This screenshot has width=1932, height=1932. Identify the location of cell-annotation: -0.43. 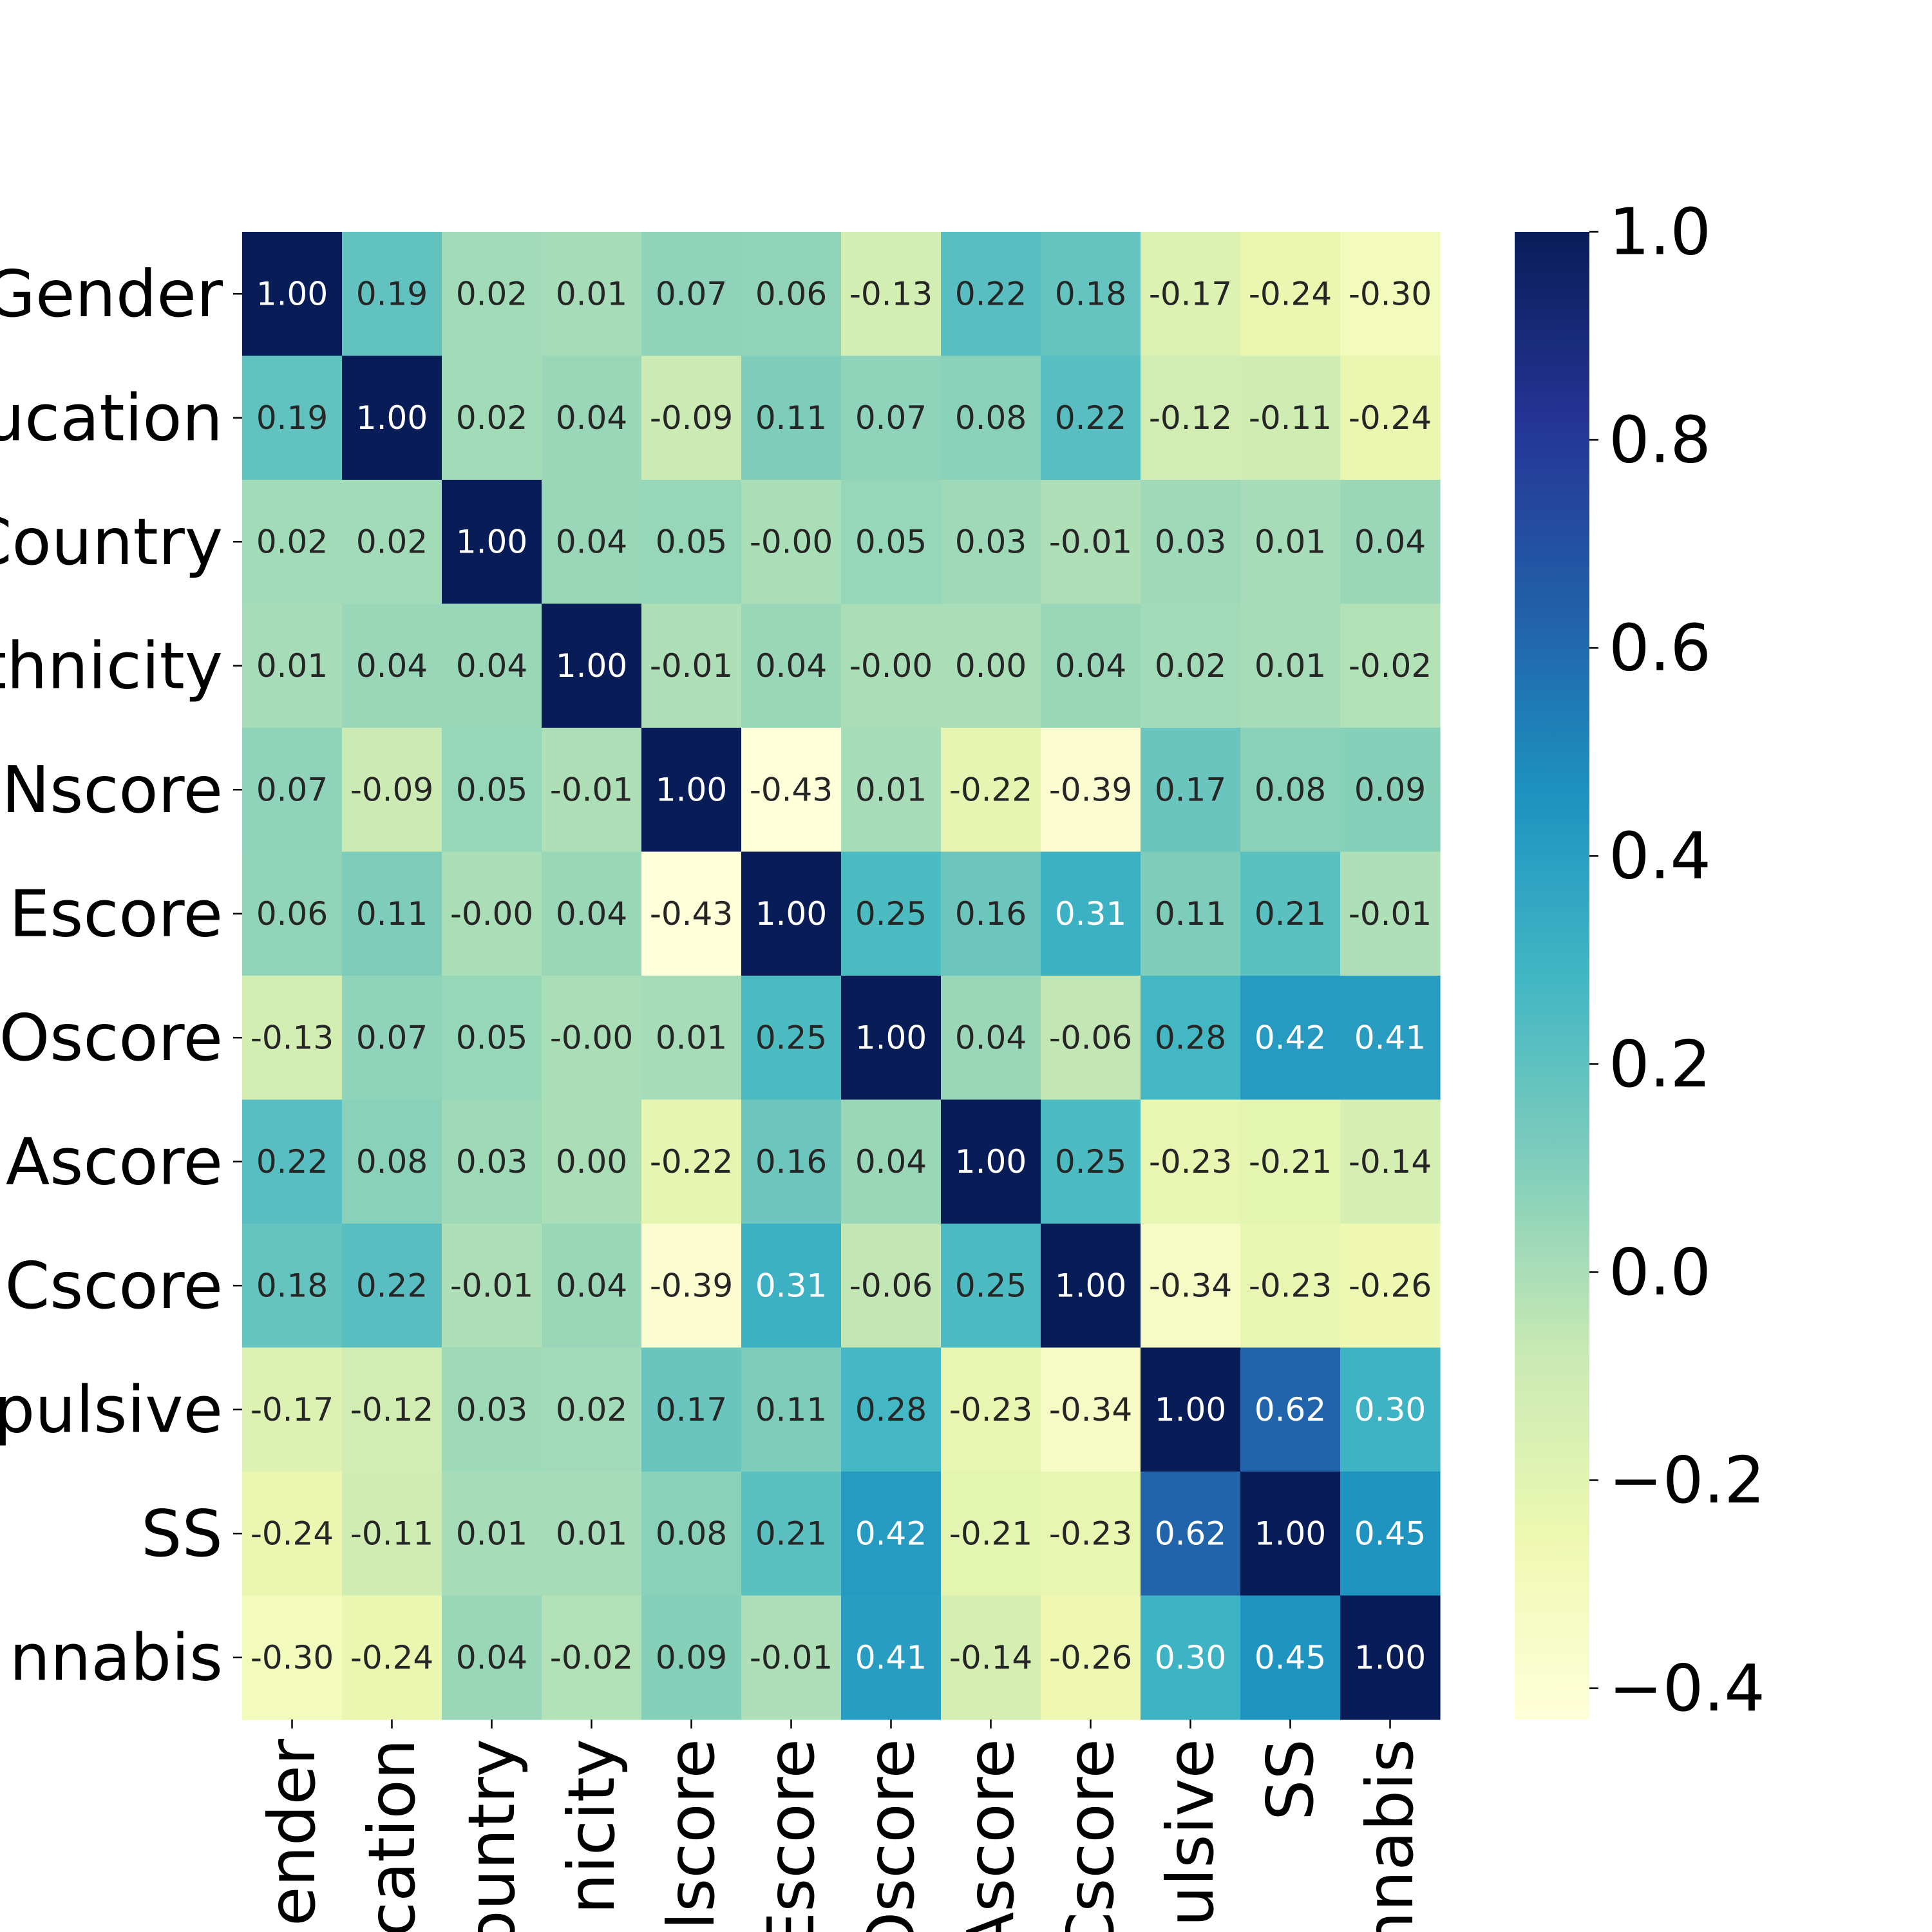
(691, 914).